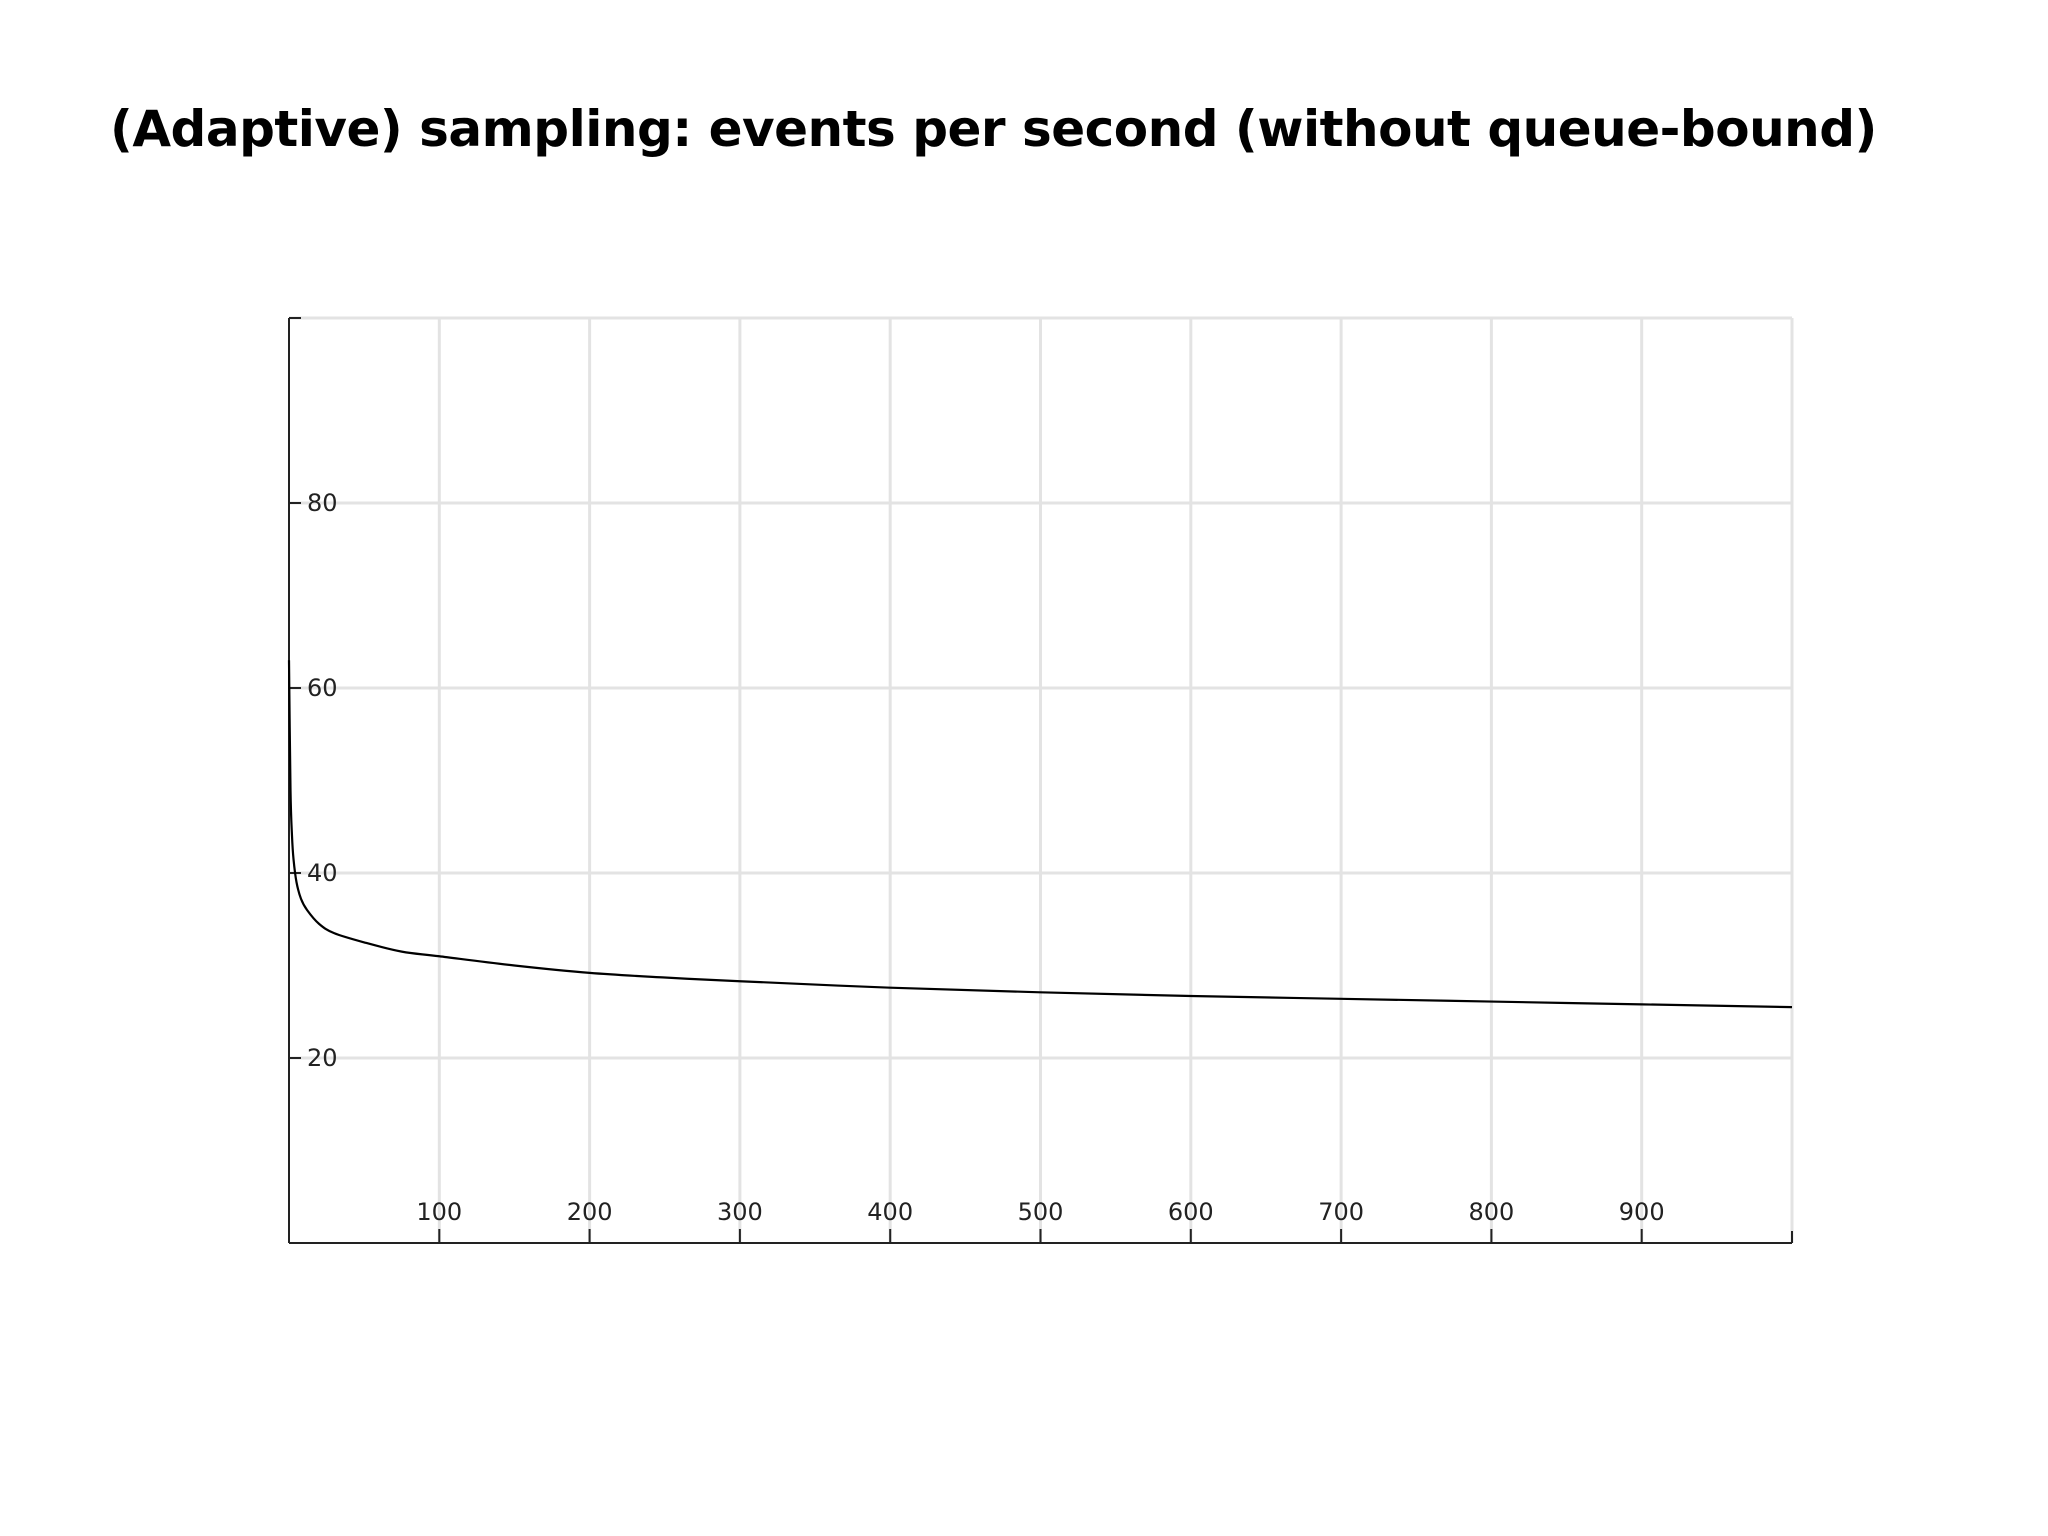 The width and height of the screenshot is (2048, 1536). Describe the element at coordinates (322, 873) in the screenshot. I see `y-tick-label-40: 40` at that location.